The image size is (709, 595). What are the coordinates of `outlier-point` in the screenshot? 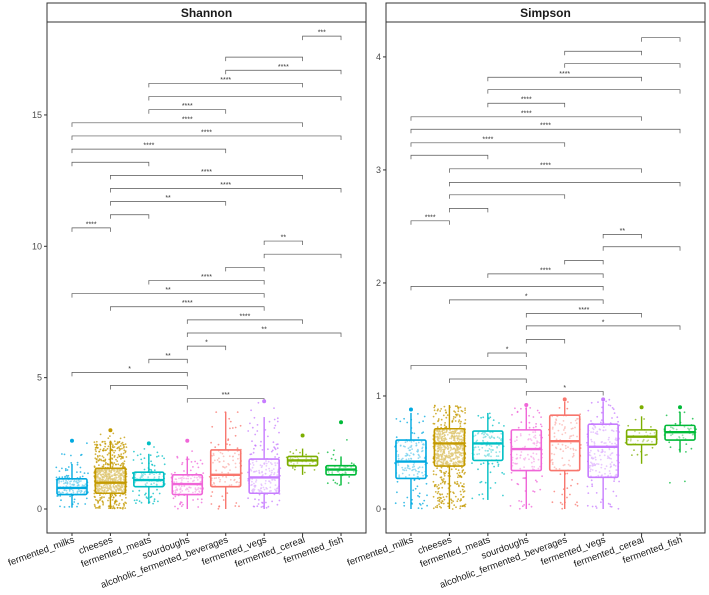 It's located at (641, 407).